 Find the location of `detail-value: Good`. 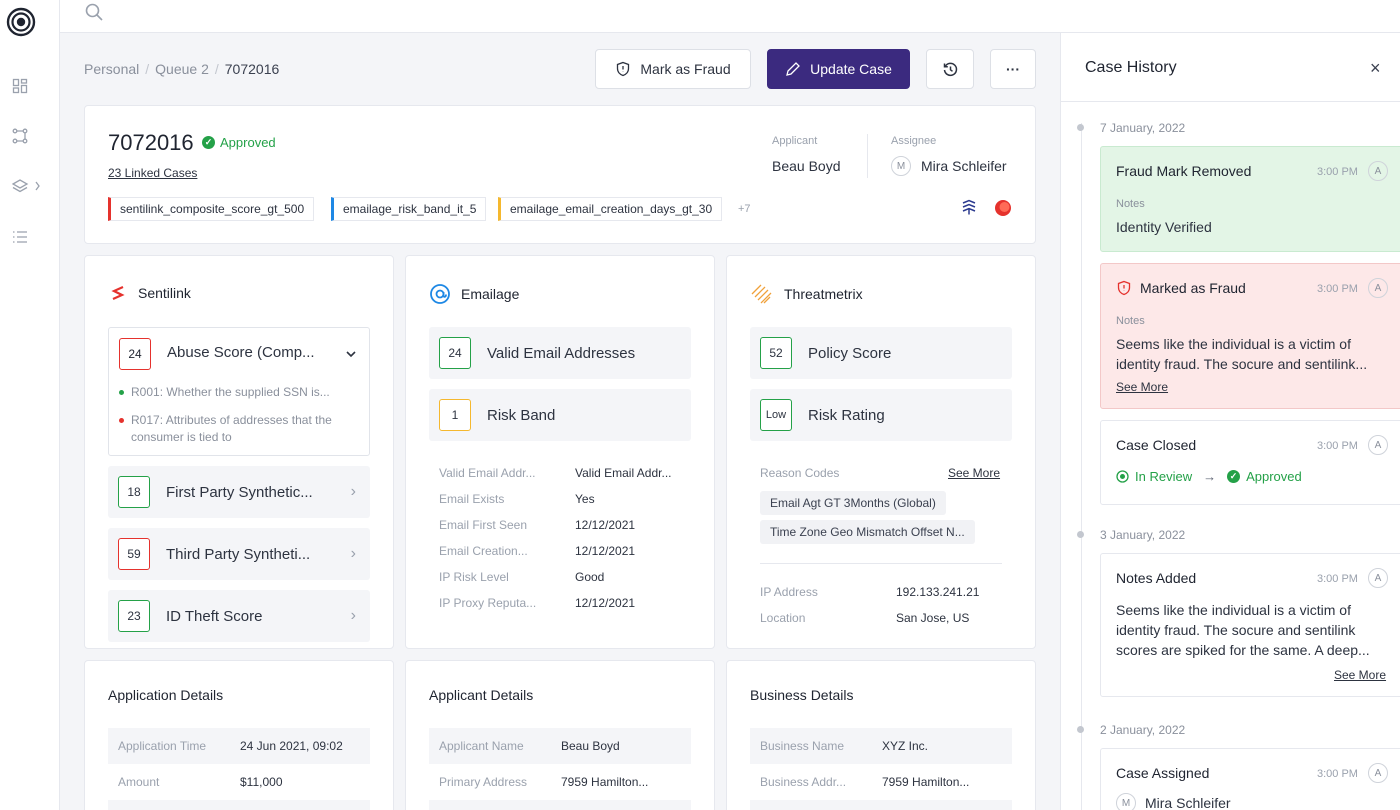

detail-value: Good is located at coordinates (590, 577).